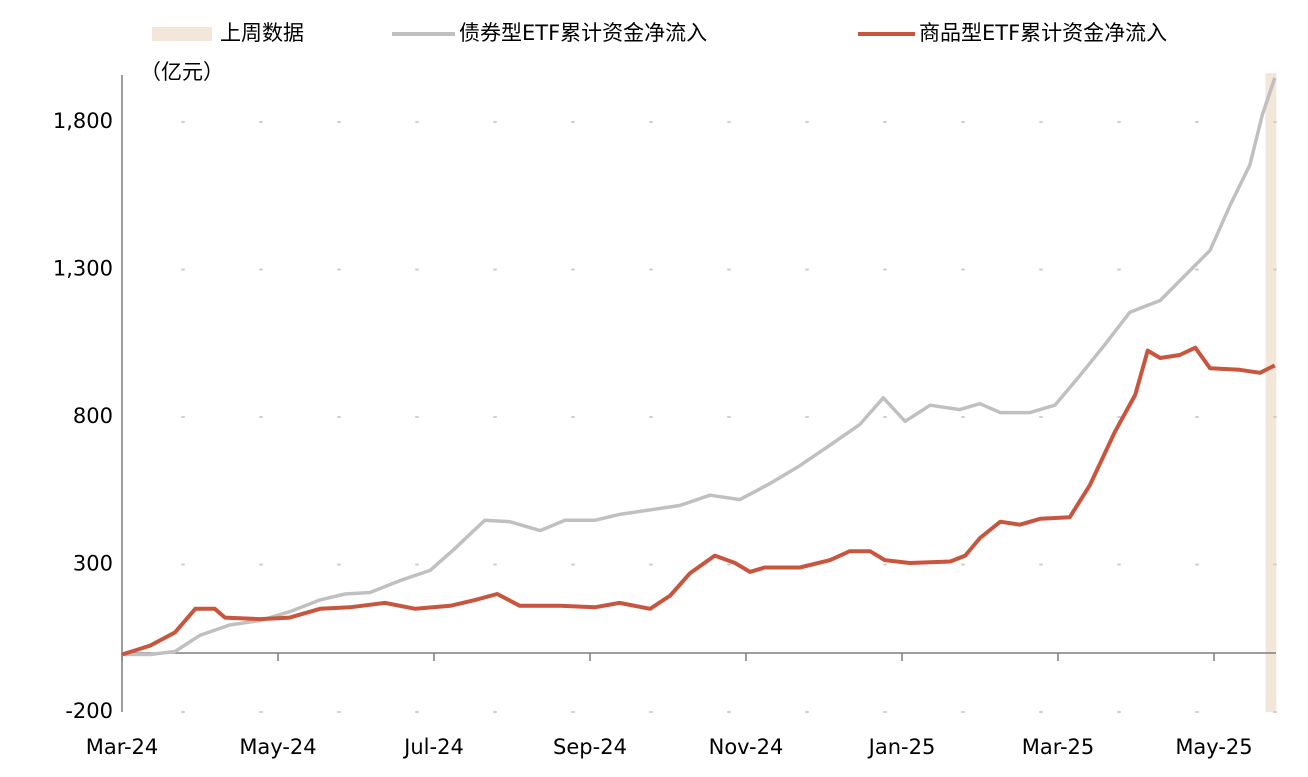 This screenshot has width=1308, height=777. I want to click on x-tick-label: Jul-24, so click(433, 747).